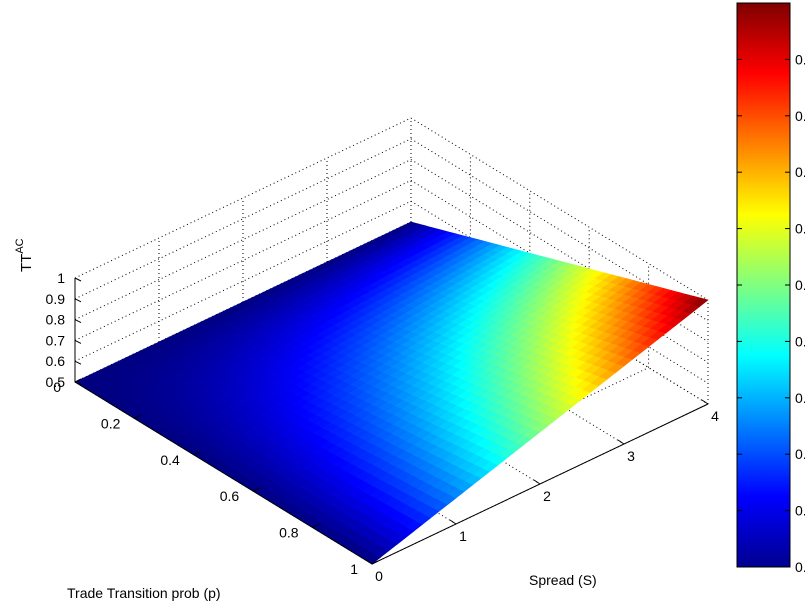 This screenshot has height=605, width=805. I want to click on y-tick-label: 0, so click(57, 387).